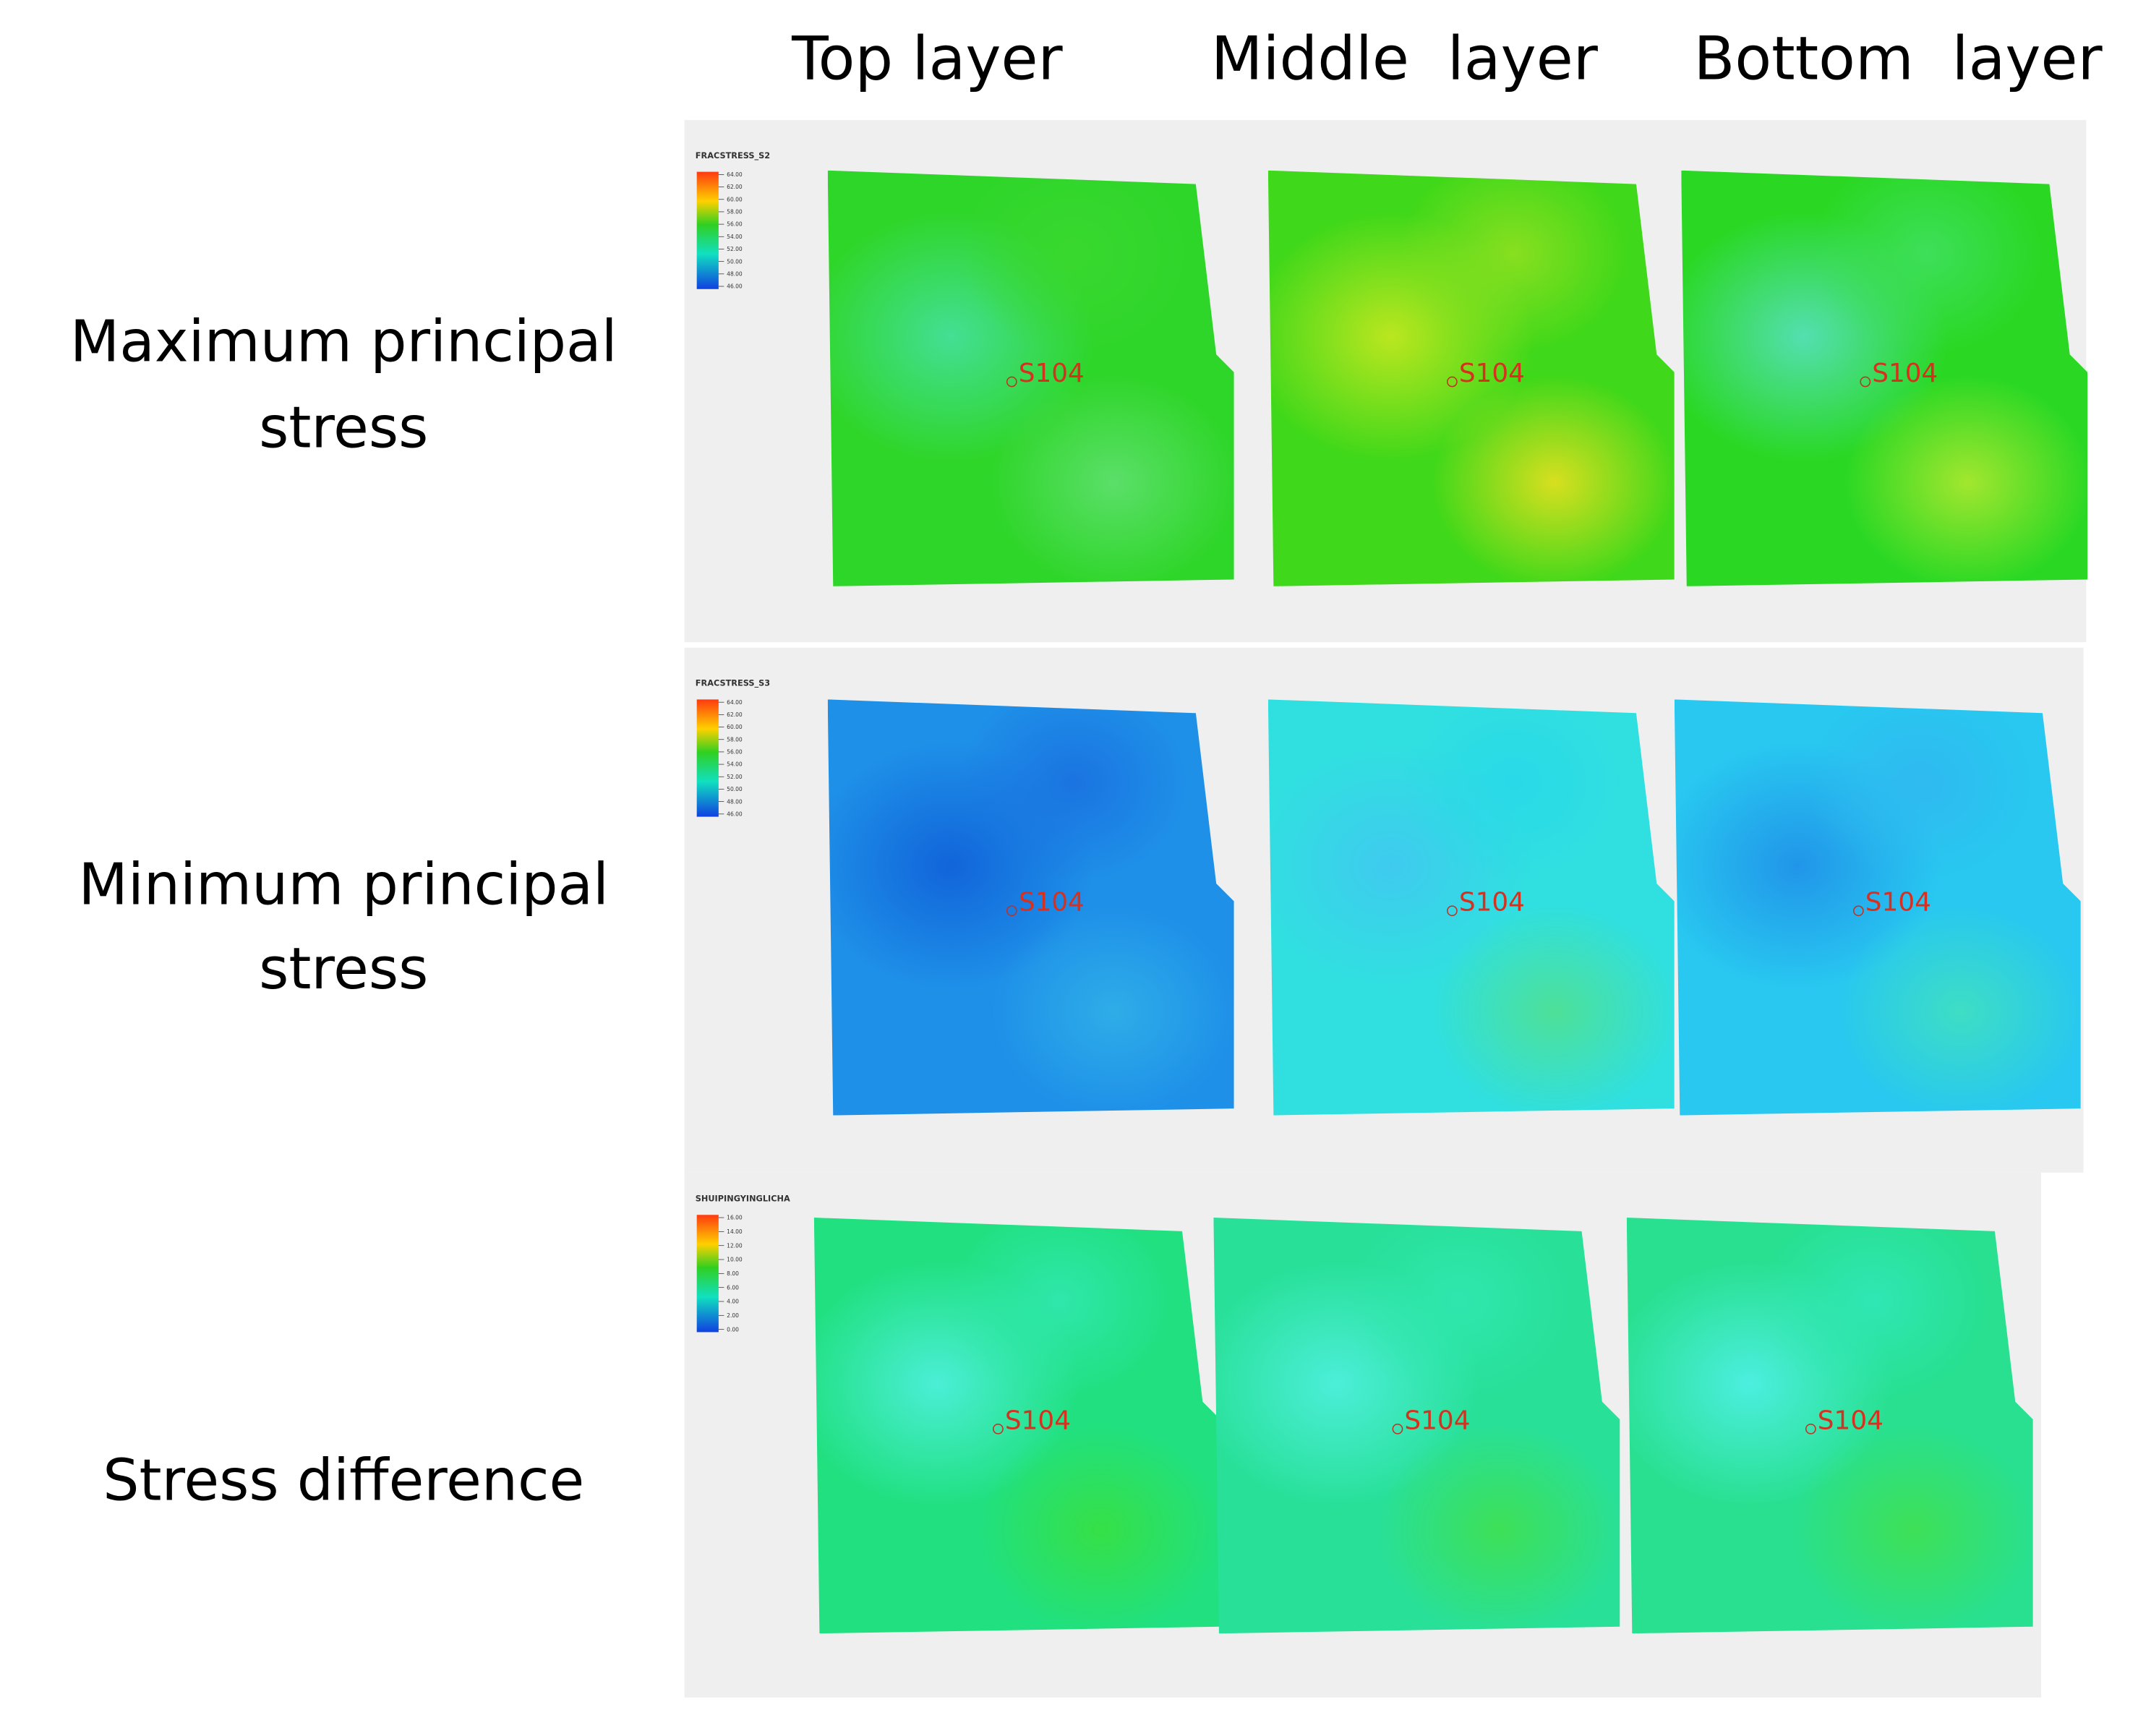 Image resolution: width=2138 pixels, height=1736 pixels. I want to click on row-label: Minimum principal, so click(344, 884).